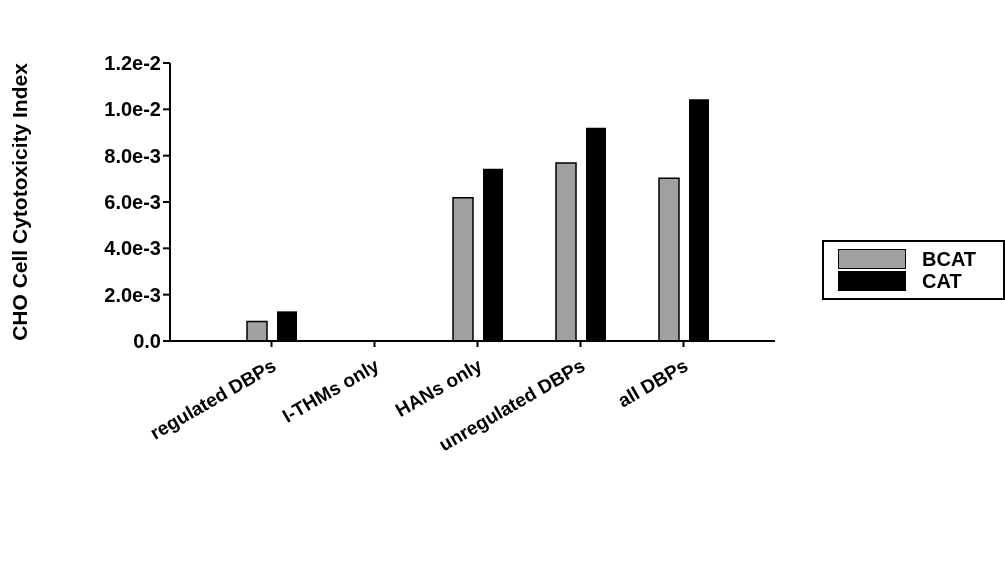 The height and width of the screenshot is (586, 1005). What do you see at coordinates (147, 341) in the screenshot?
I see `y-tick-label: 0.0` at bounding box center [147, 341].